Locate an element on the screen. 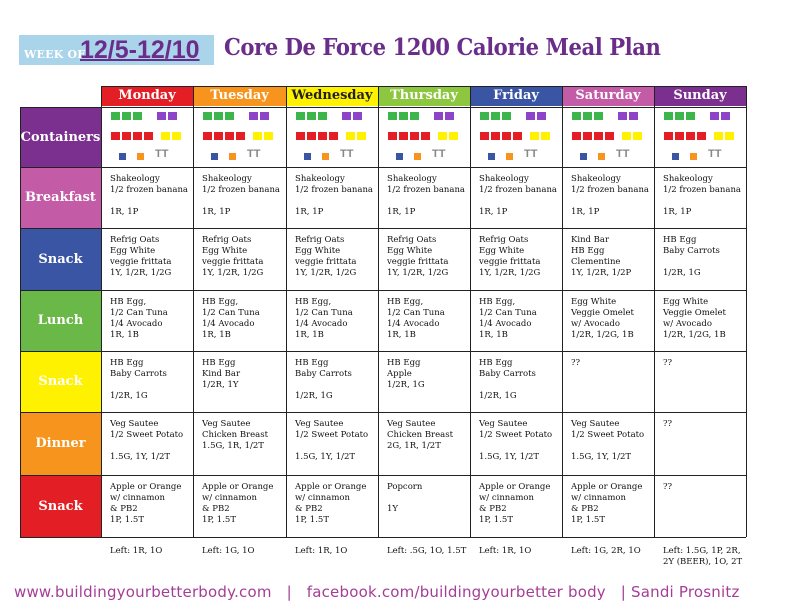 The height and width of the screenshot is (612, 792). week-of-label: WEEK OF: is located at coordinates (57, 54).